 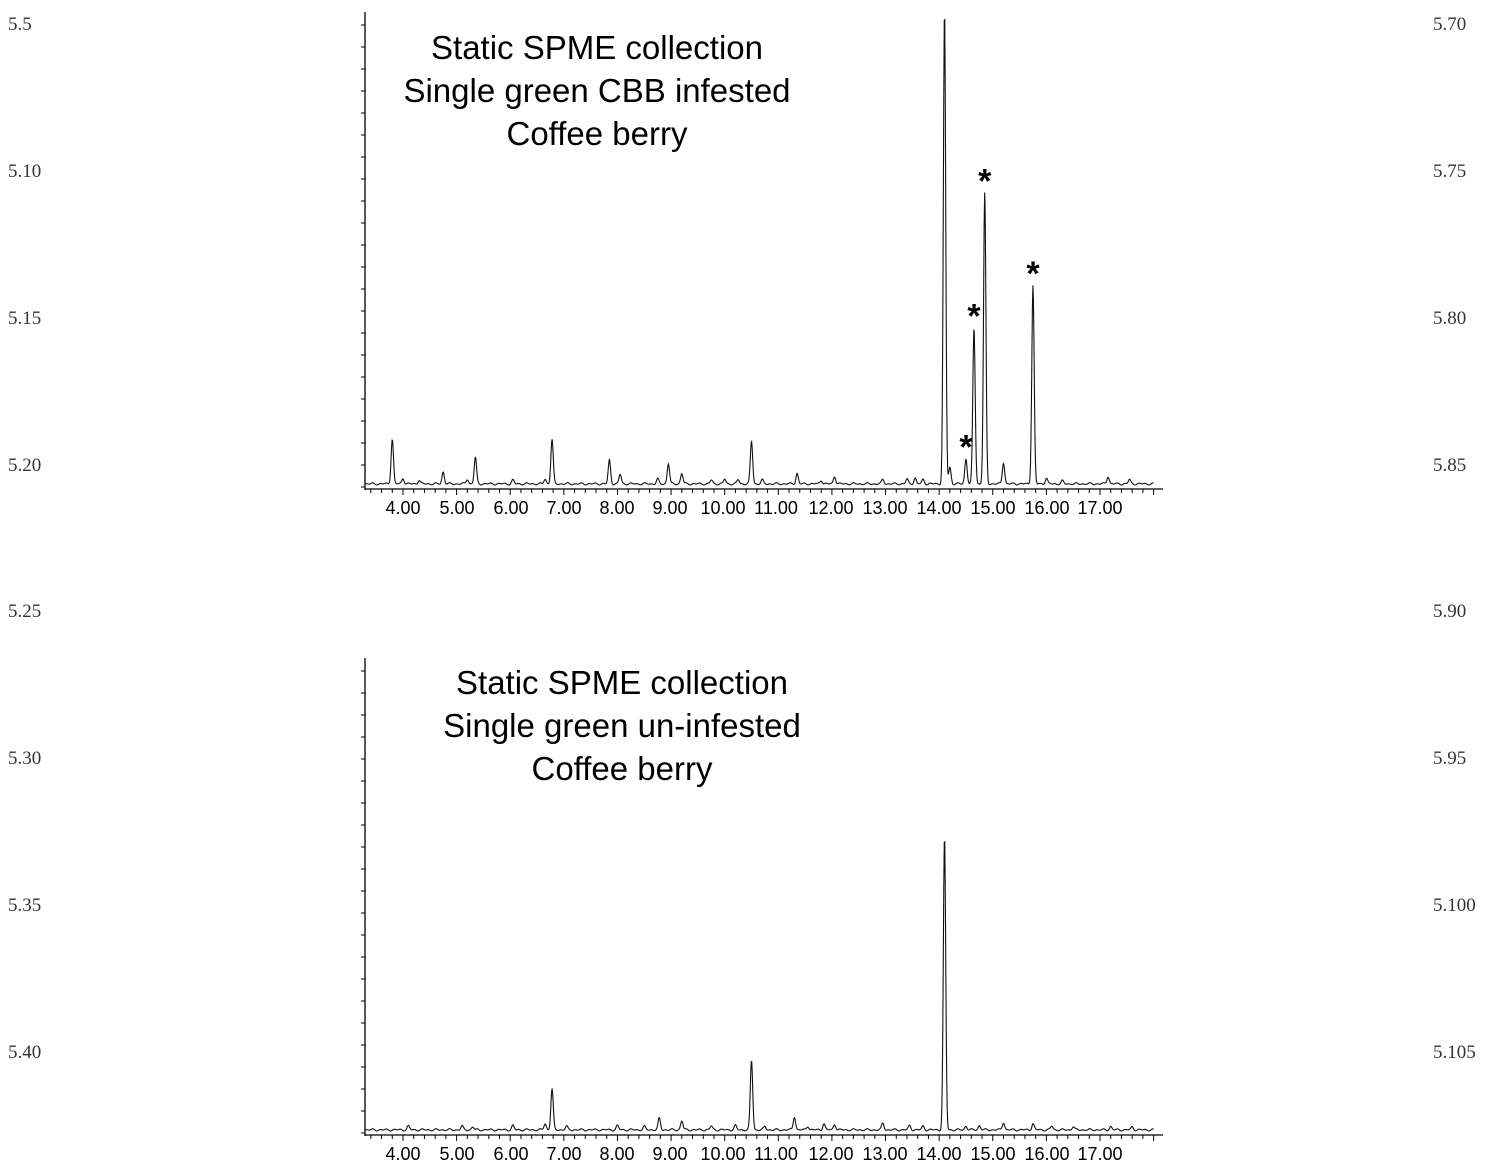 I want to click on left-line-number-0: 5.5, so click(x=20, y=24).